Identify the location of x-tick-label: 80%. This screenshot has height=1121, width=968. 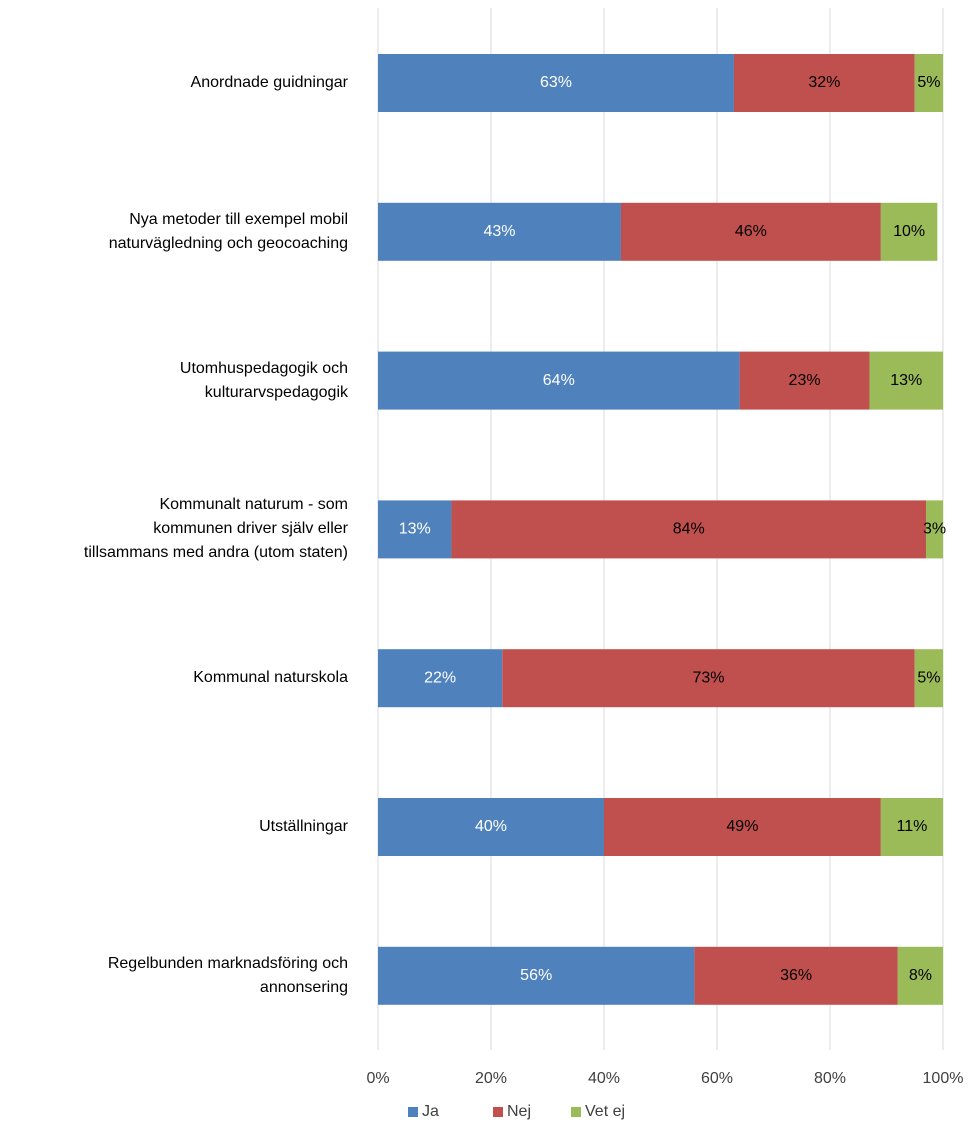
(830, 1078).